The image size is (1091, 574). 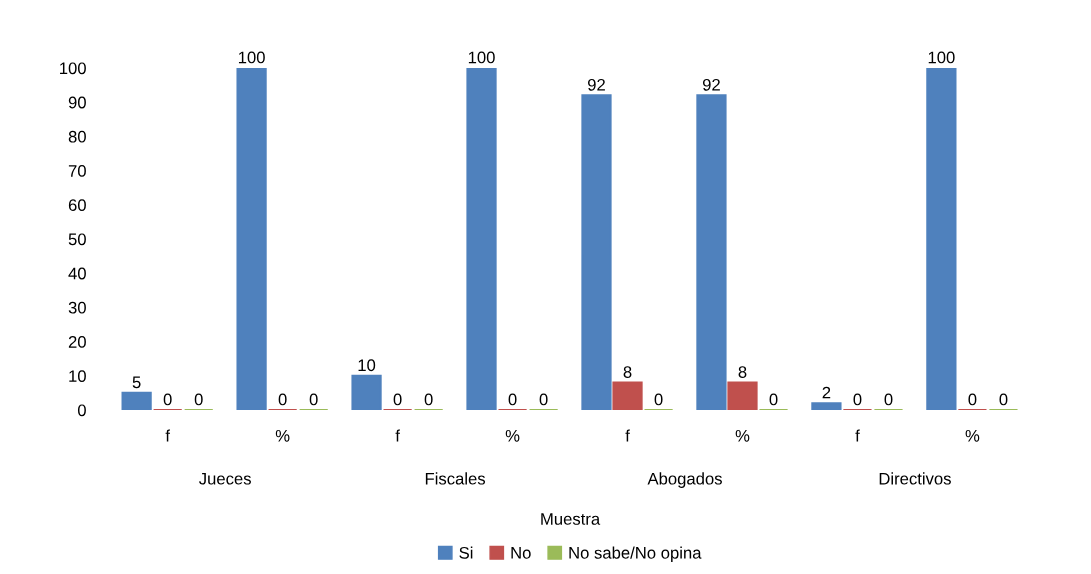 I want to click on text: Directivos, so click(x=915, y=478).